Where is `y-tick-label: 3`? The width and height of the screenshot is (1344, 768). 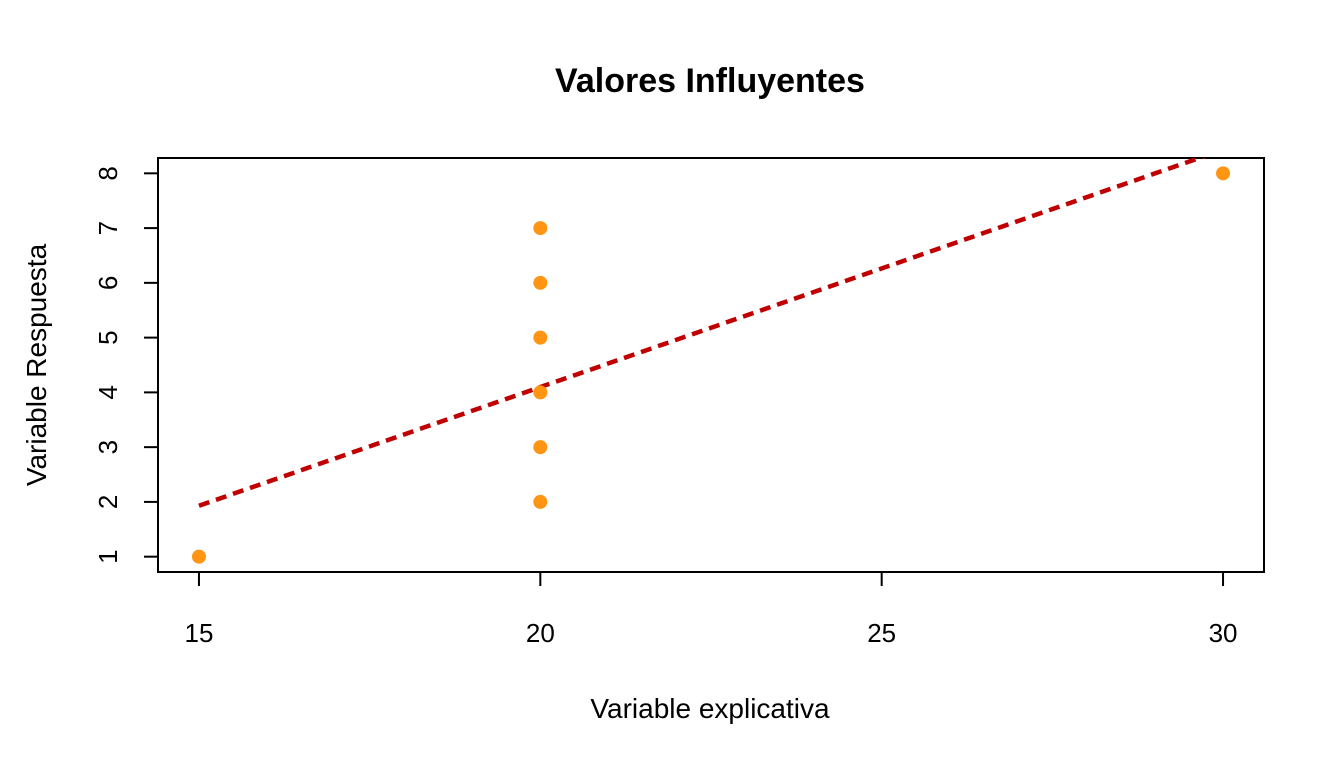 y-tick-label: 3 is located at coordinates (108, 447).